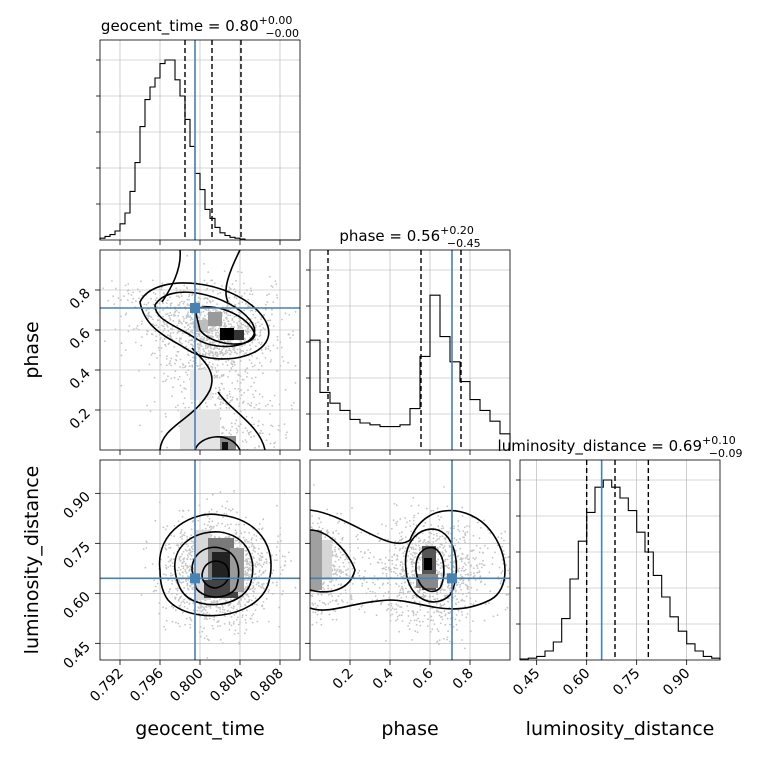  Describe the element at coordinates (615, 579) in the screenshot. I see `hist-luminosity_distance-panel: 0.45 0.60 0.75 0.90` at that location.